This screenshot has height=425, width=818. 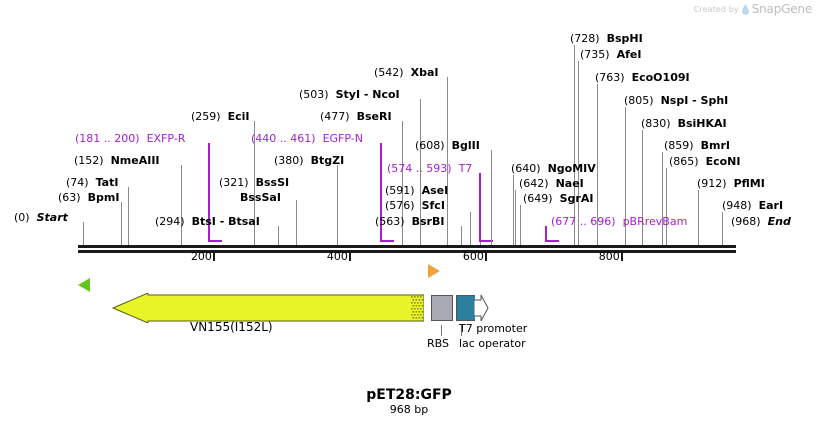 I want to click on site-position: (294), so click(x=170, y=221).